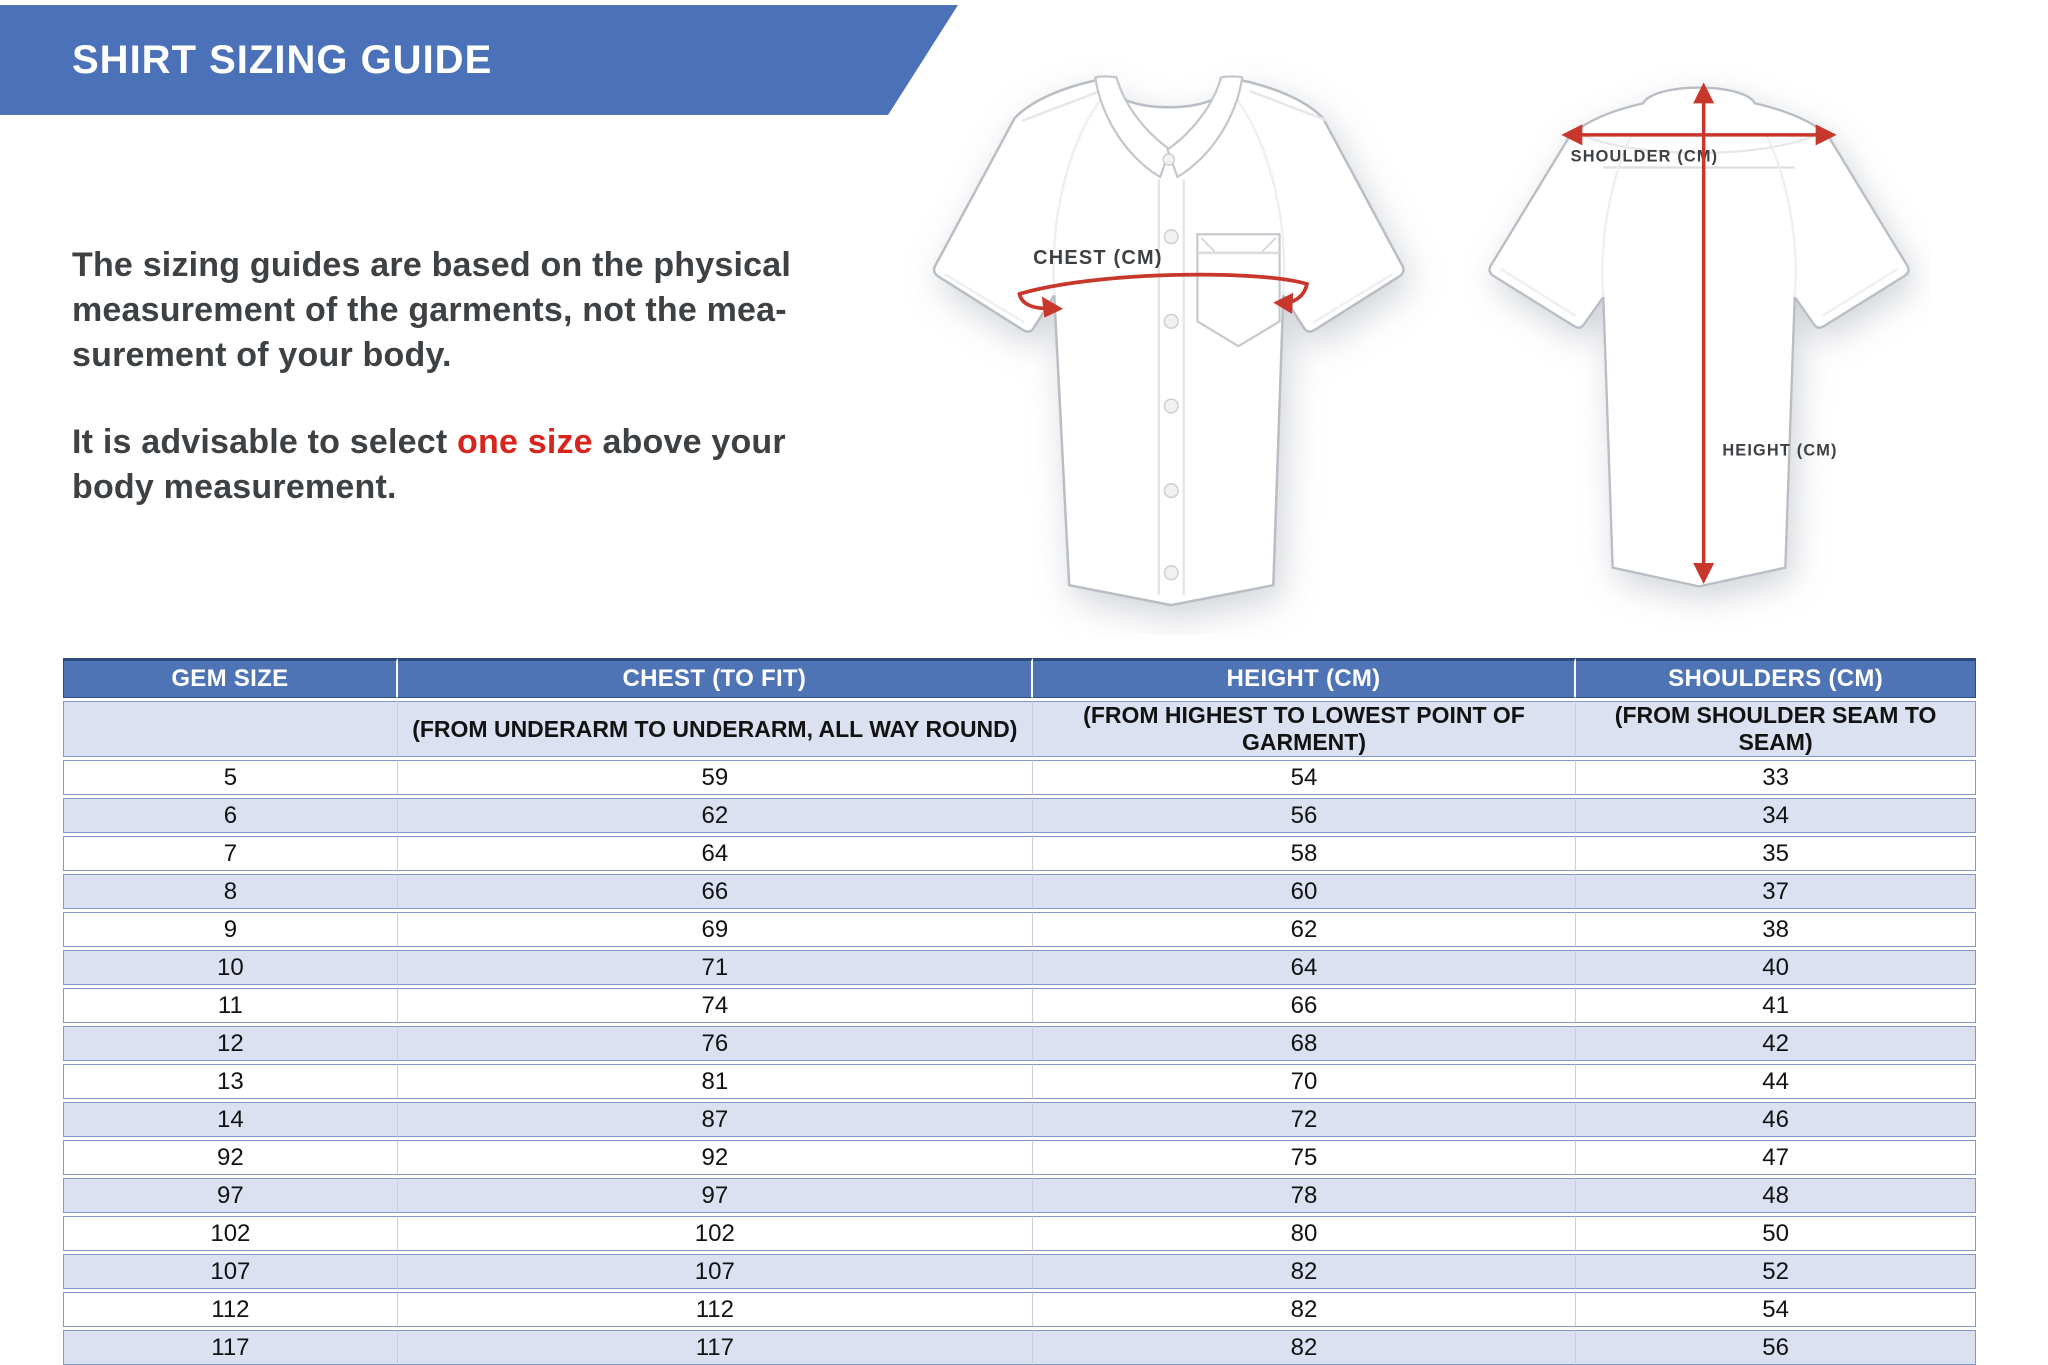 The image size is (2048, 1365). What do you see at coordinates (230, 891) in the screenshot?
I see `table-cell: 8` at bounding box center [230, 891].